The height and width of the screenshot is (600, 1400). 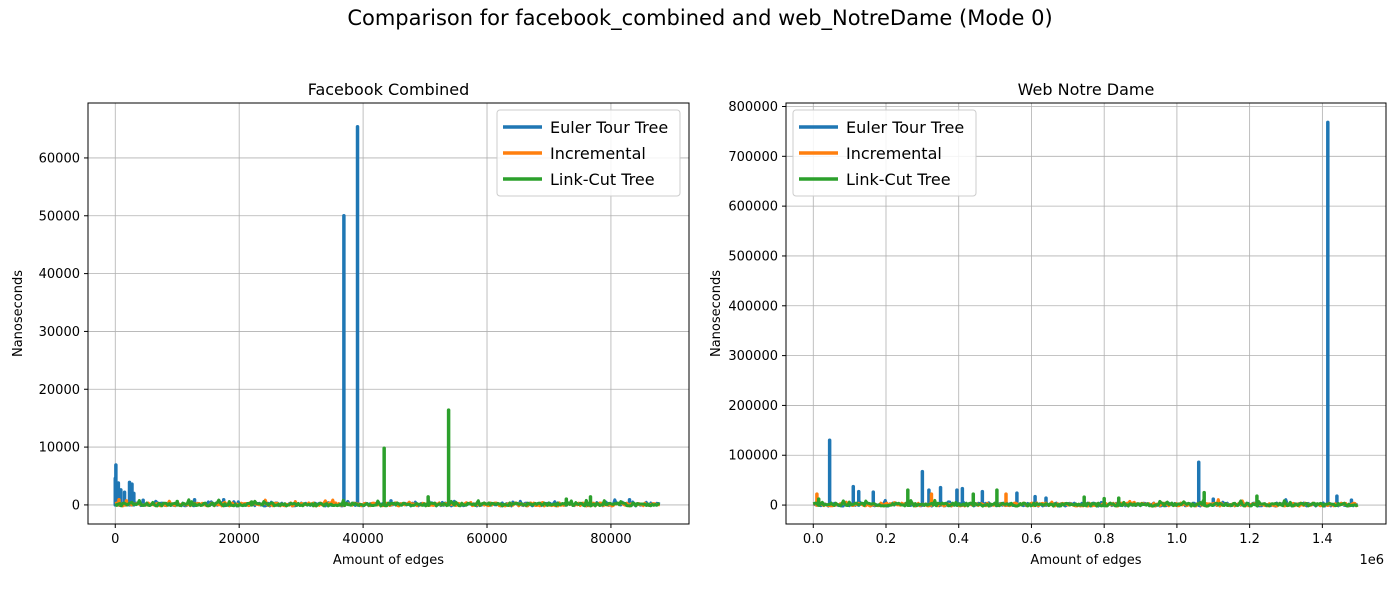 What do you see at coordinates (610, 539) in the screenshot?
I see `x-tick-label: 80000` at bounding box center [610, 539].